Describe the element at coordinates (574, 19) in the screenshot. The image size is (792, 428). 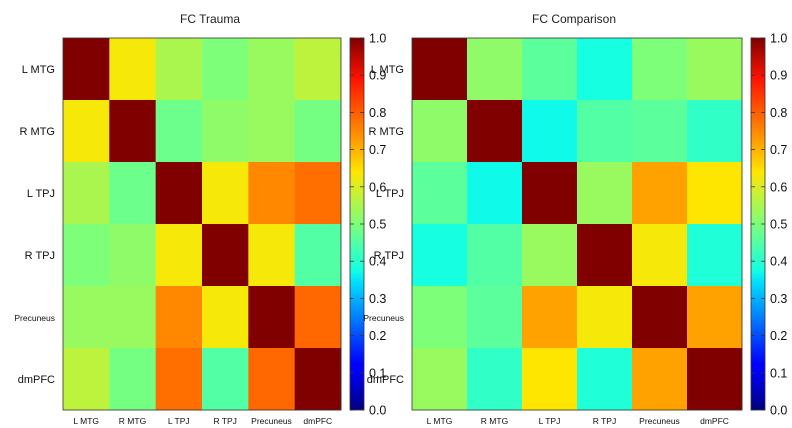
I see `chart-title: FC Comparison` at that location.